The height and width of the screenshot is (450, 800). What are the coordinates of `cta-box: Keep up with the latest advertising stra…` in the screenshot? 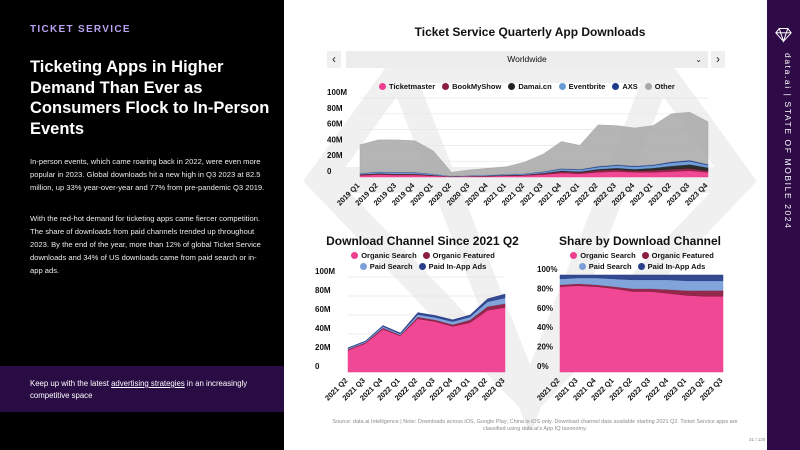 It's located at (142, 389).